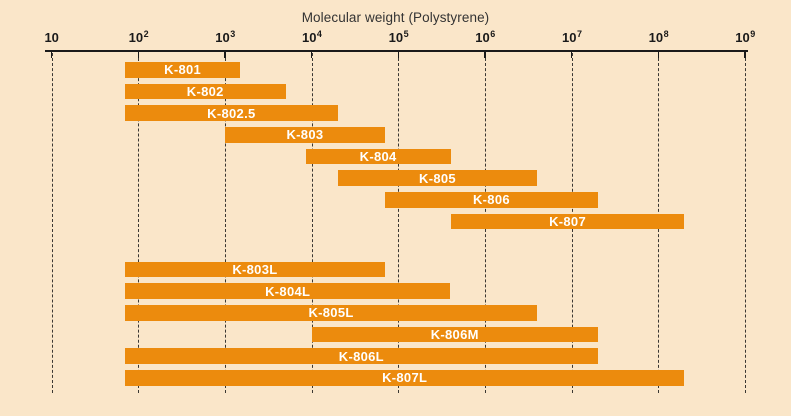 The width and height of the screenshot is (791, 416). Describe the element at coordinates (485, 37) in the screenshot. I see `x-tick-label: 10⁶` at that location.